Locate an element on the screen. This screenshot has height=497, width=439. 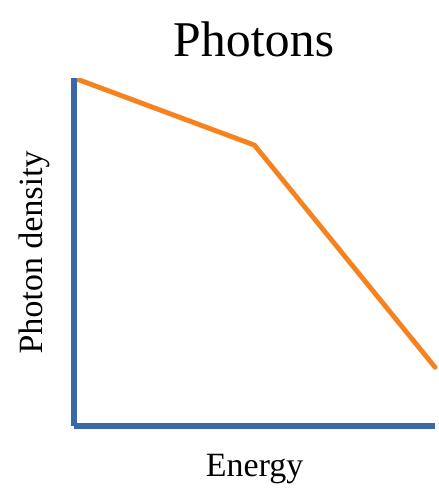
y-axis-title: Photon density is located at coordinates (31, 252).